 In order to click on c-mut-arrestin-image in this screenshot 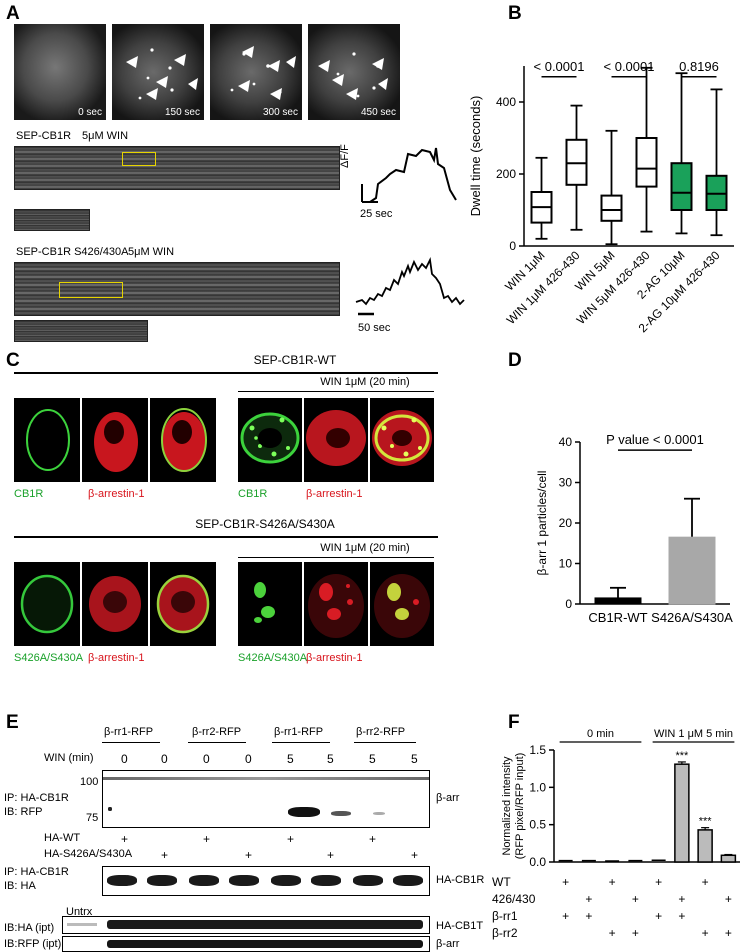, I will do `click(115, 604)`.